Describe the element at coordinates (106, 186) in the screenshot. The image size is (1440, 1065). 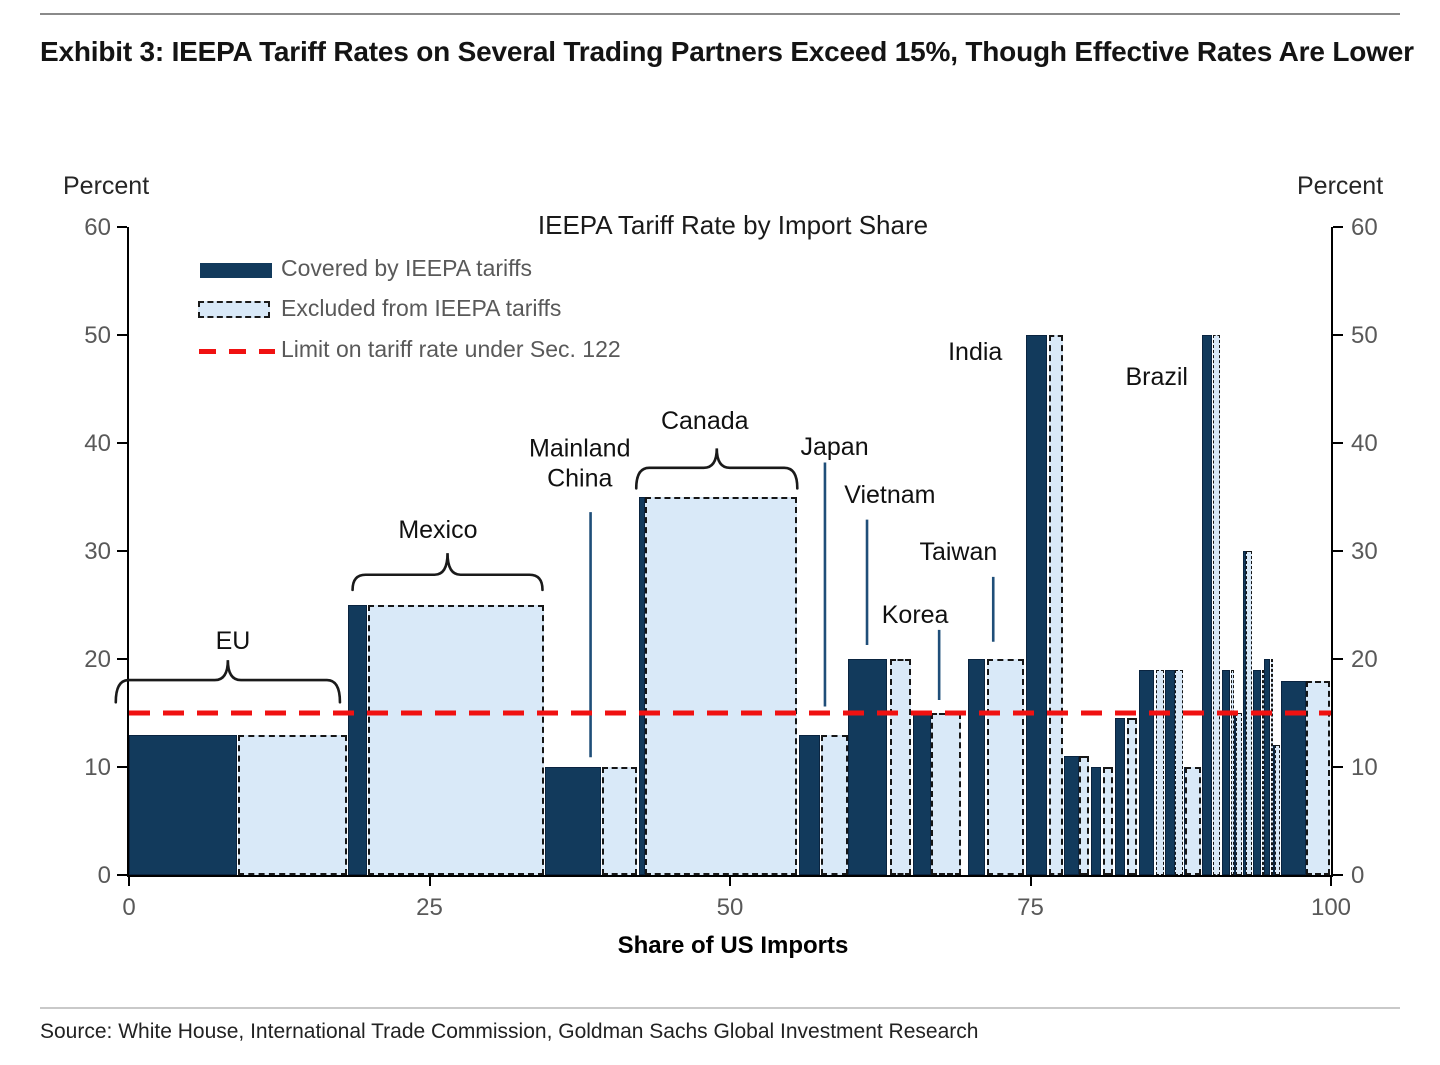
I see `y-axis-title-left: Percent` at that location.